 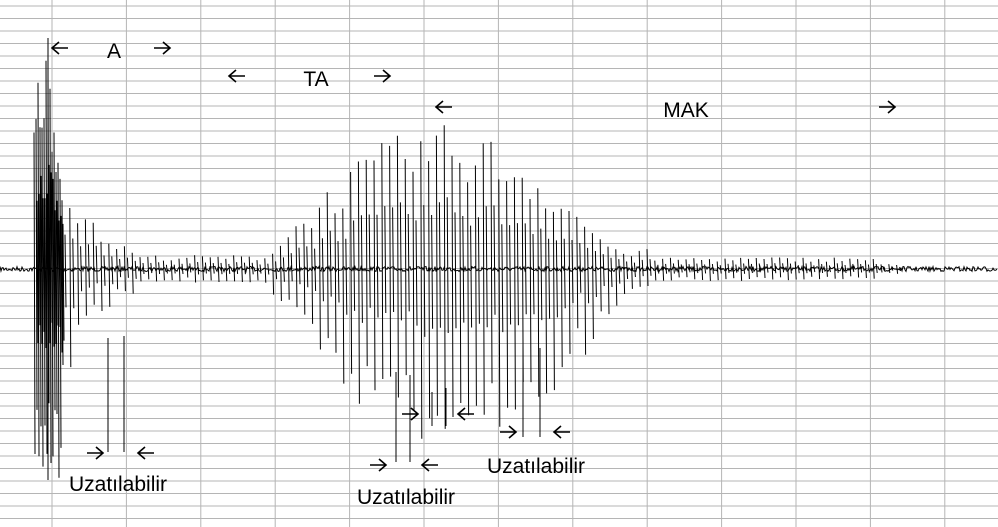 I want to click on syllable-label: TA, so click(x=315, y=79).